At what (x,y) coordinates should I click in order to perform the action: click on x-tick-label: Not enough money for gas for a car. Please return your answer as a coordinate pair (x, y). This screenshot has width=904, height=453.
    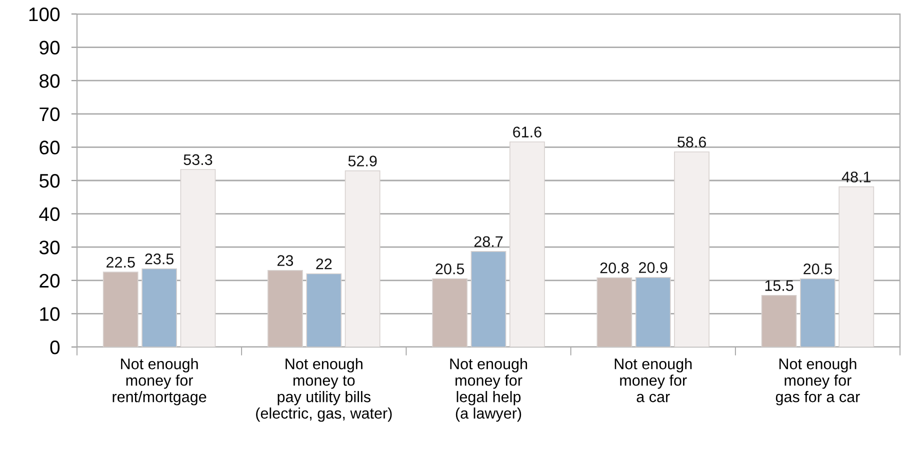
    Looking at the image, I should click on (818, 382).